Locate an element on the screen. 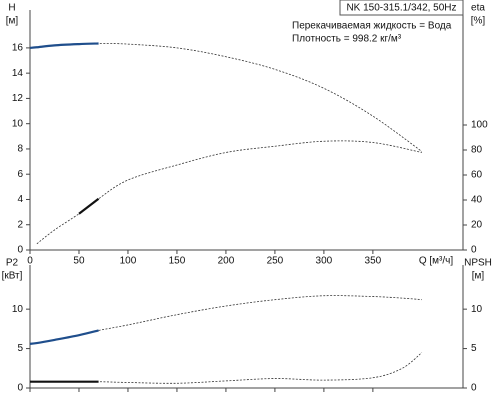 The height and width of the screenshot is (400, 500). y2-tick-label: 80 is located at coordinates (477, 150).